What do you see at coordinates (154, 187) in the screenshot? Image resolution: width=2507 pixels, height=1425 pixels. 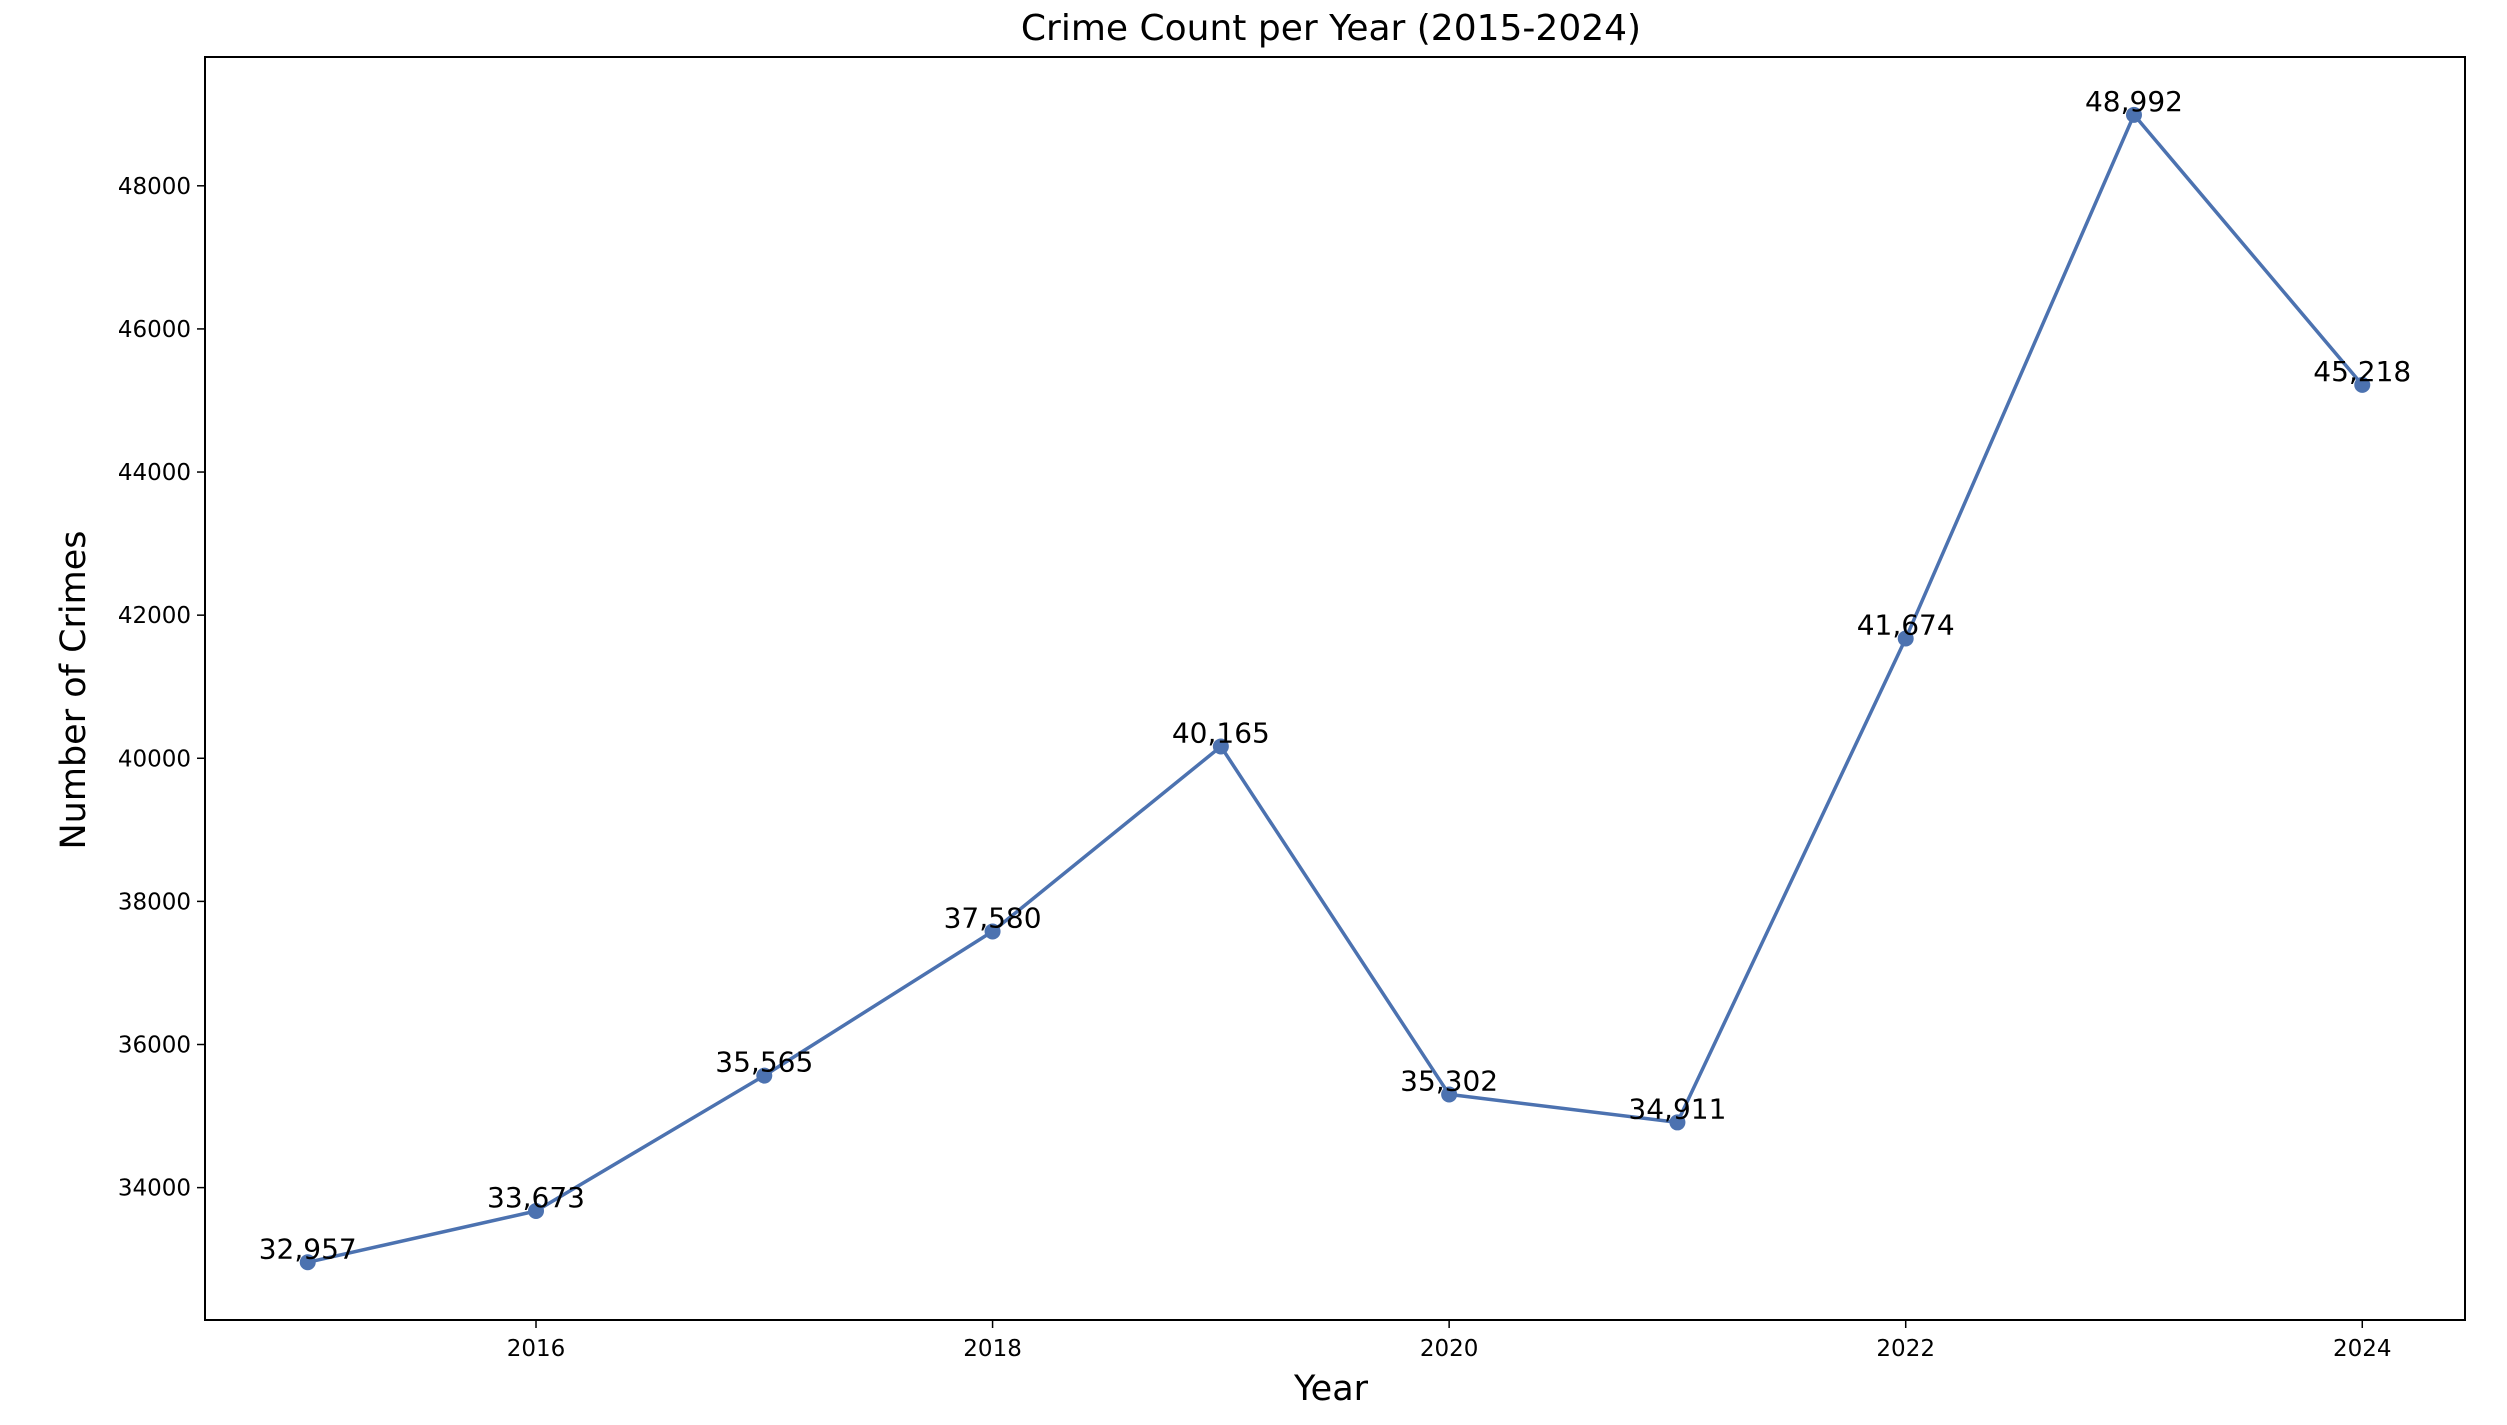 I see `y-tick-label: 48000` at bounding box center [154, 187].